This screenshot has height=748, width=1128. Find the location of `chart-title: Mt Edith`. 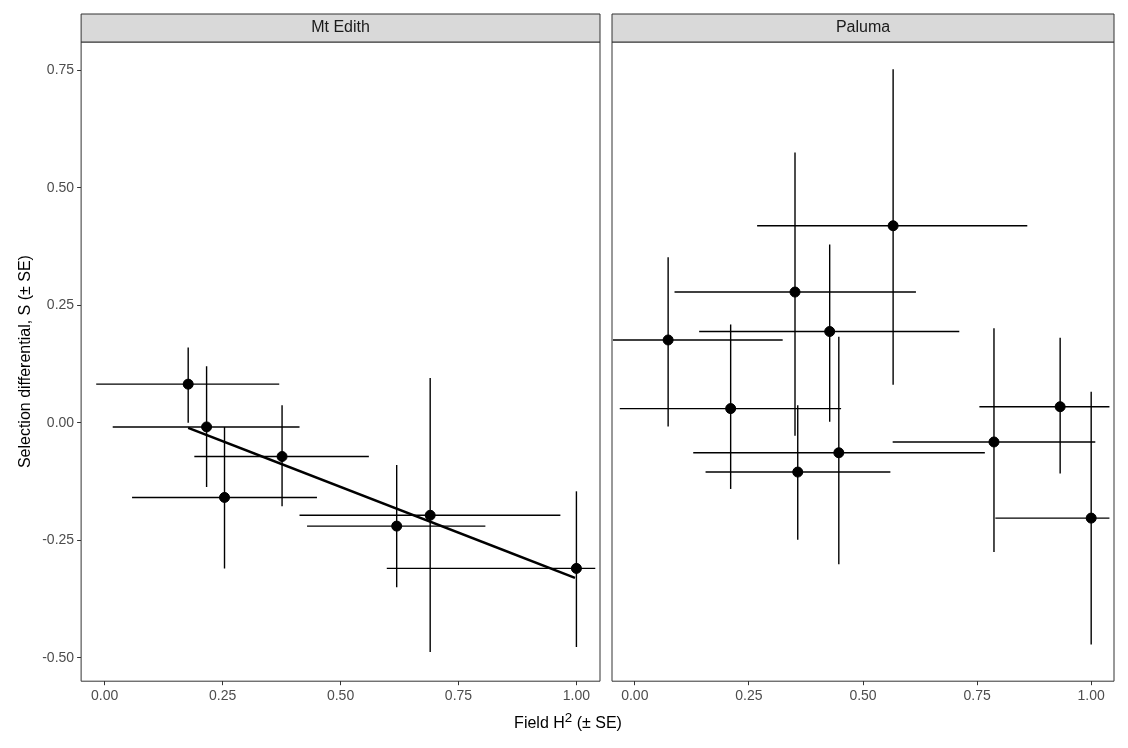

chart-title: Mt Edith is located at coordinates (340, 27).